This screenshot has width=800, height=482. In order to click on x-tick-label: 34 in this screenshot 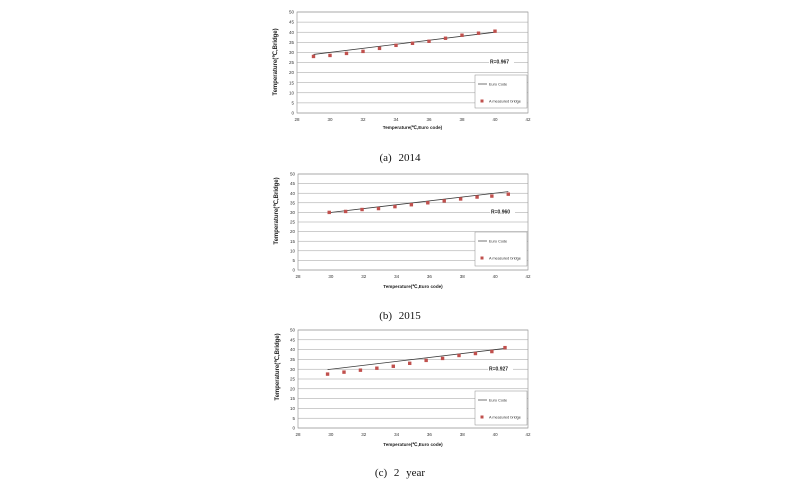, I will do `click(397, 276)`.